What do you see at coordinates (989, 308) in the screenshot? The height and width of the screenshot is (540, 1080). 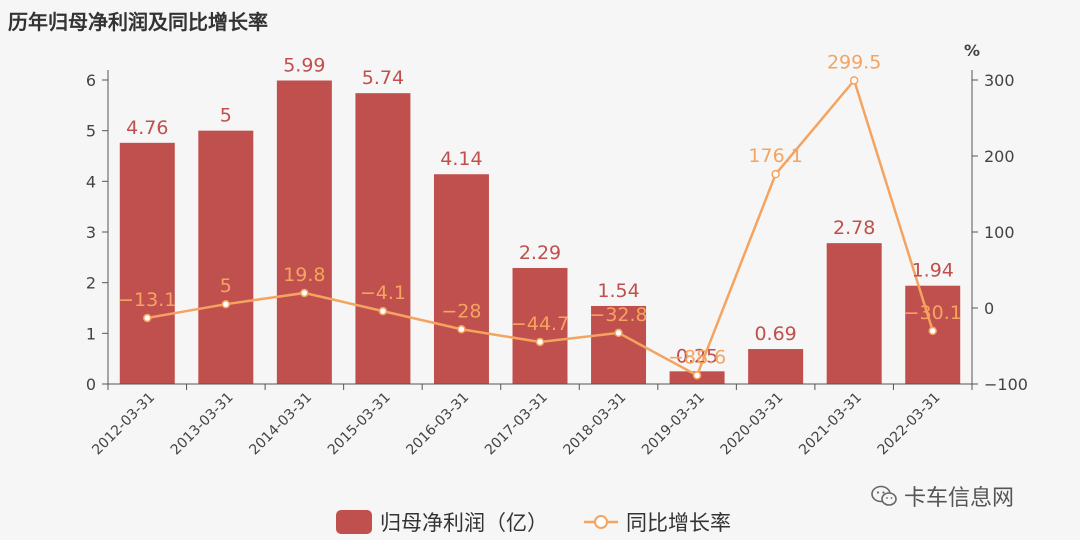 I see `y-right-tick-label: 0` at bounding box center [989, 308].